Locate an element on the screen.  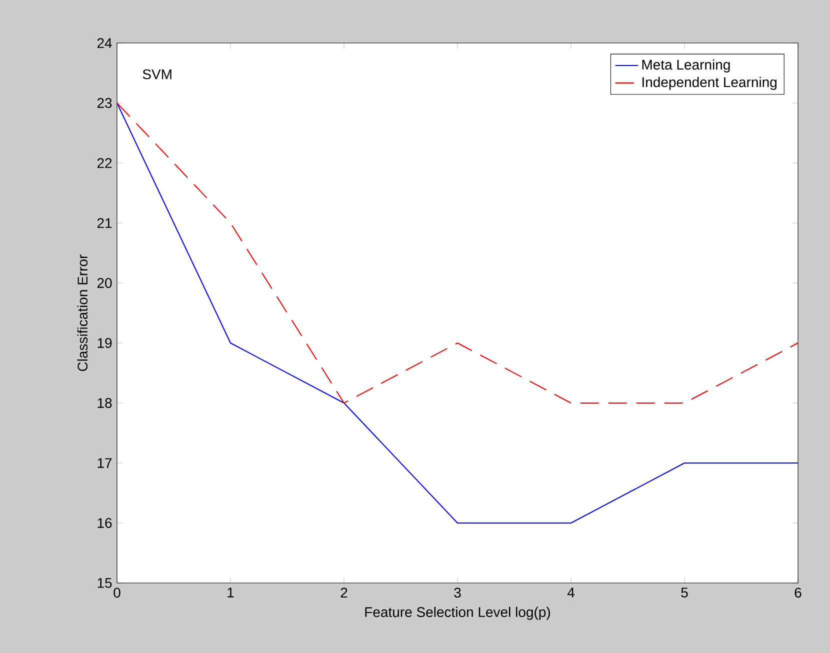
y-tick-label: 15 is located at coordinates (105, 583).